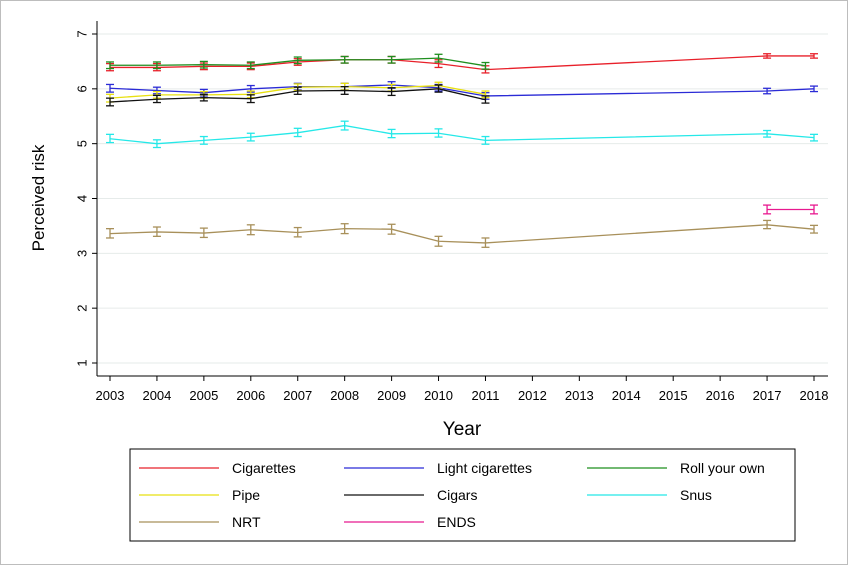 The height and width of the screenshot is (571, 850). Describe the element at coordinates (110, 395) in the screenshot. I see `x-tick-label-2003: 2003` at that location.